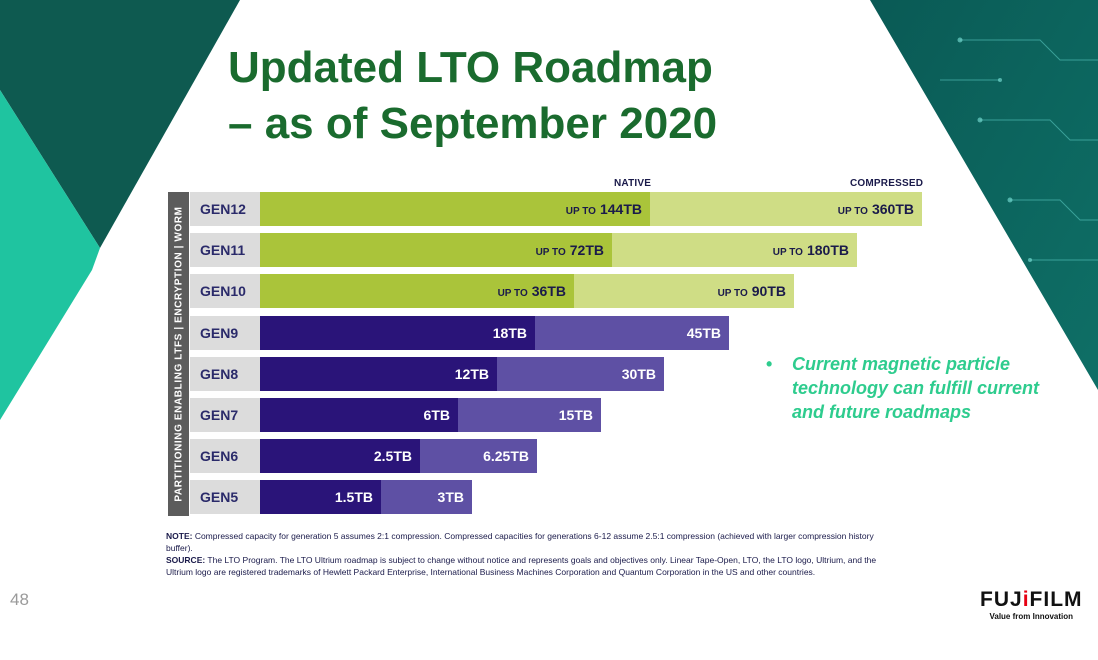 The height and width of the screenshot is (660, 1098). Describe the element at coordinates (471, 373) in the screenshot. I see `native-value-label: 12TB` at that location.